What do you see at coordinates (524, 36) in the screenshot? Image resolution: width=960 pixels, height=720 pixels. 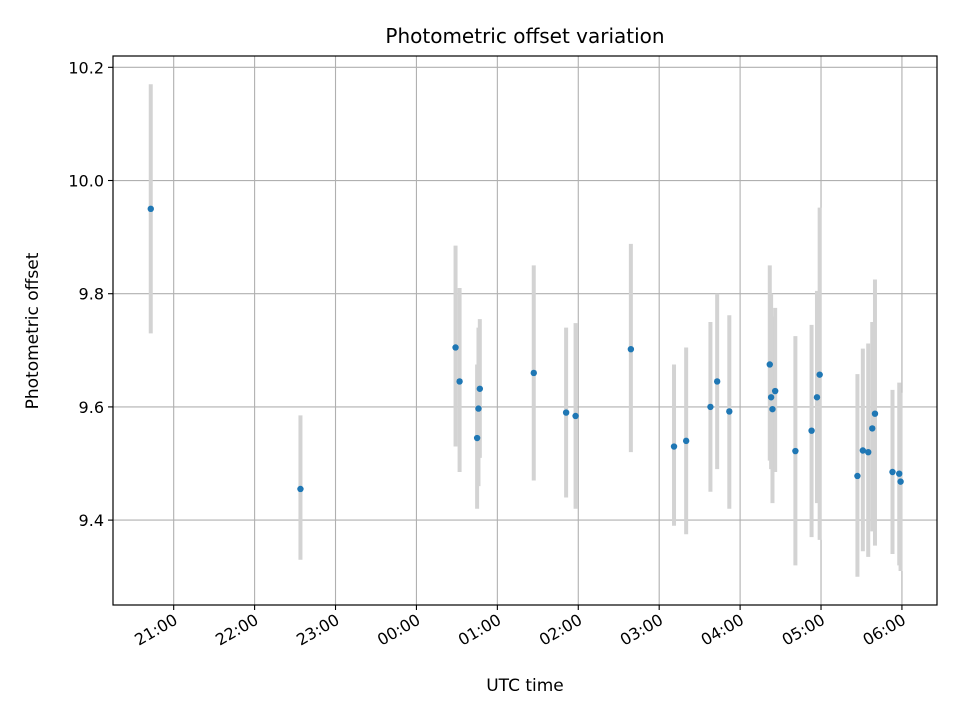 I see `chart-title: Photometric offset variation` at bounding box center [524, 36].